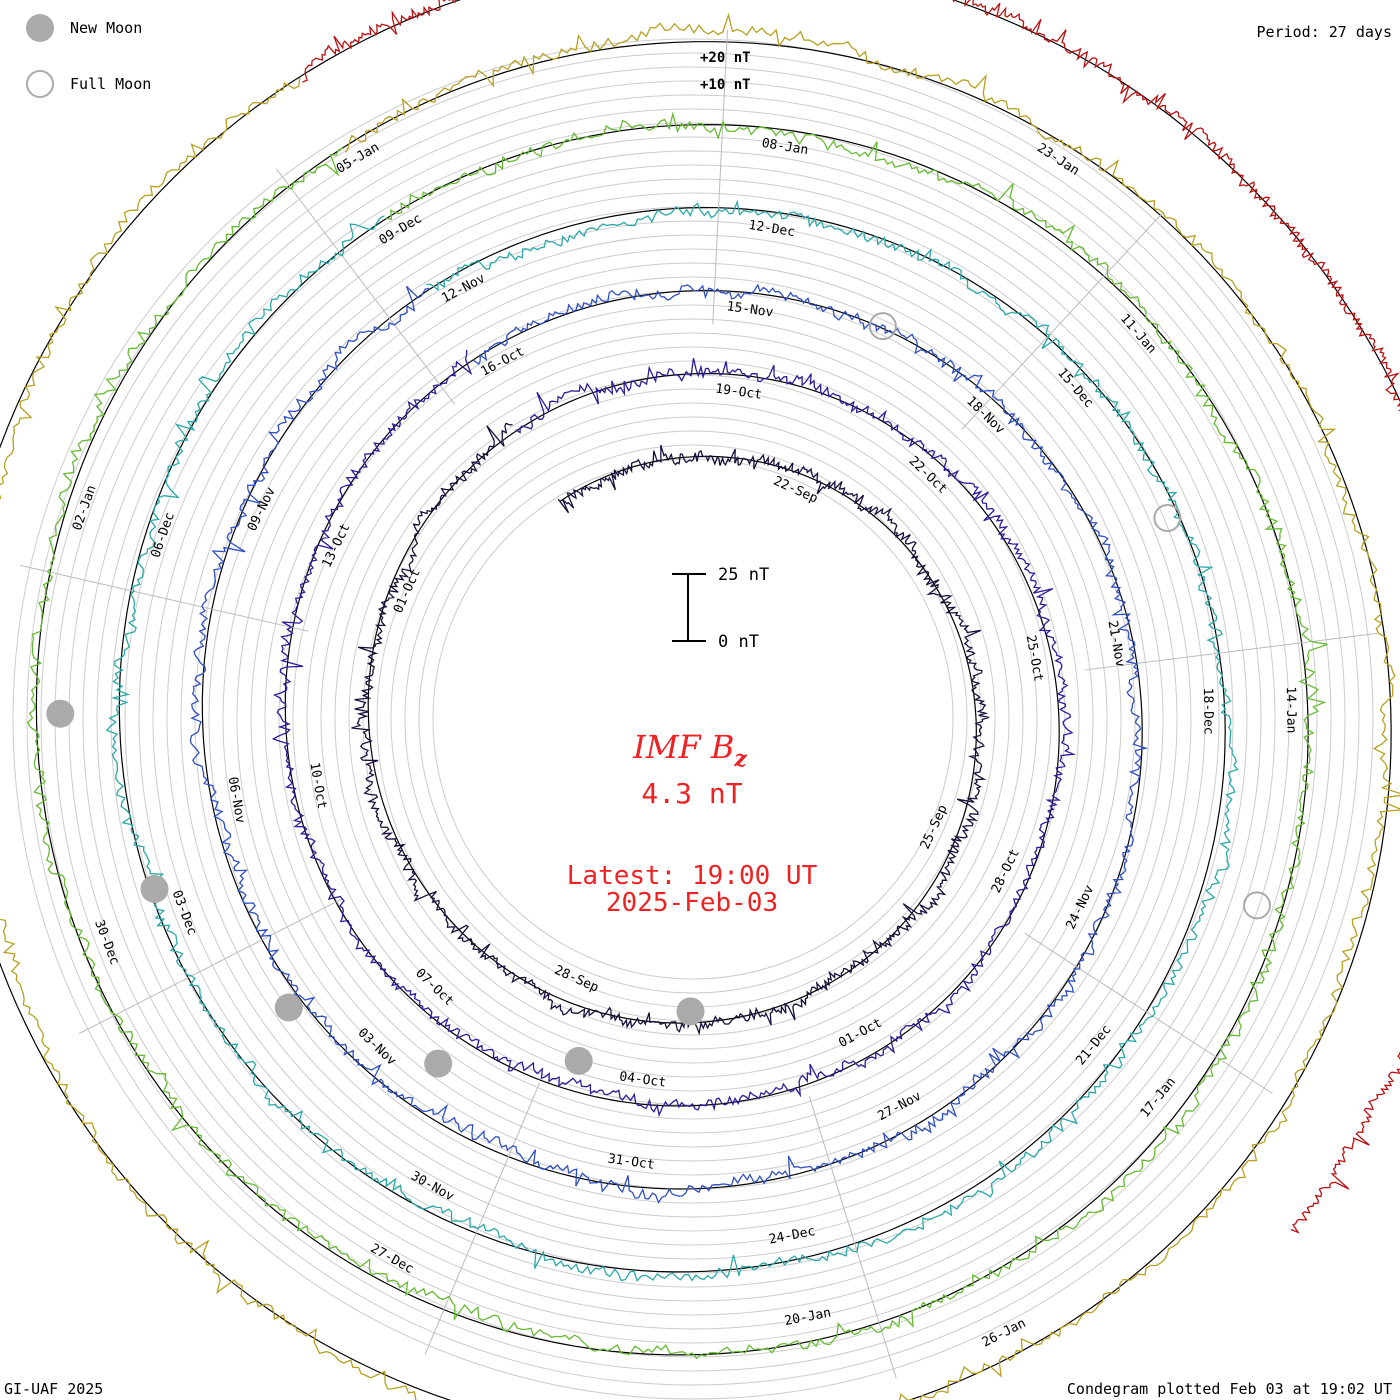 Image resolution: width=1400 pixels, height=1400 pixels. Describe the element at coordinates (738, 391) in the screenshot. I see `date-label: 19-Oct` at that location.